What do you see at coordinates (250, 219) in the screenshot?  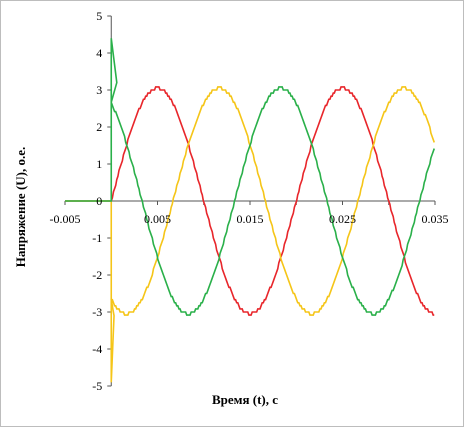 I see `x-tick-label: 0.015` at bounding box center [250, 219].